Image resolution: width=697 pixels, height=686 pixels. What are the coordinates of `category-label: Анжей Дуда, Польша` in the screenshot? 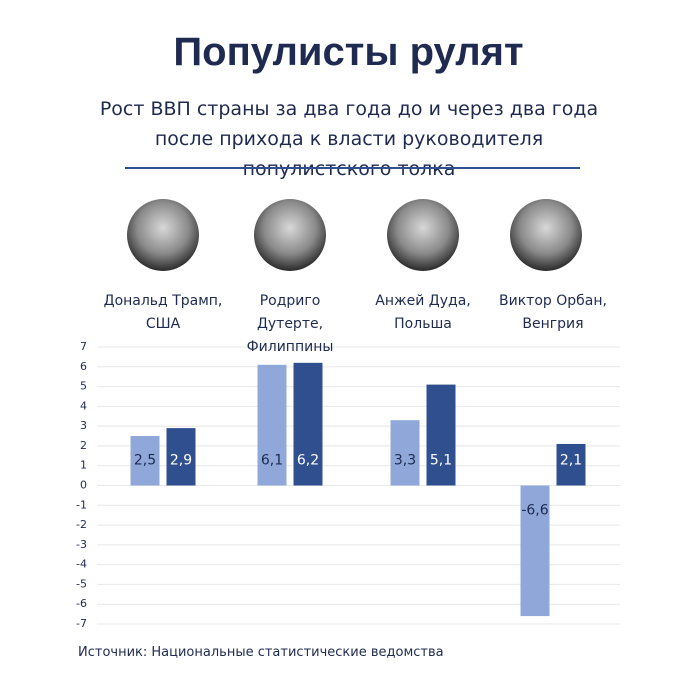 It's located at (423, 312).